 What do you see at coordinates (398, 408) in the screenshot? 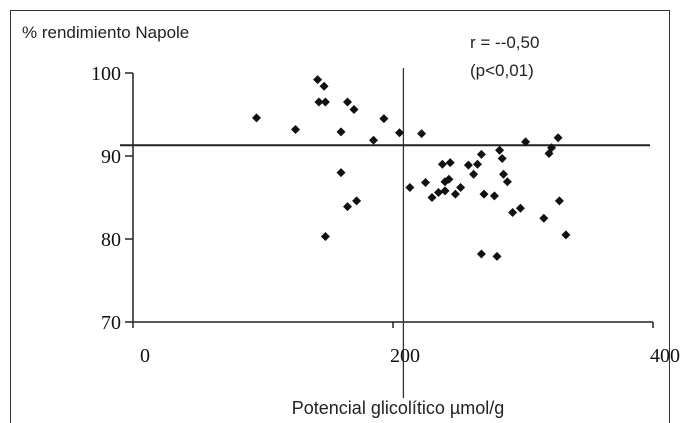
I see `x-axis-title: Potencial glicolítico µmol/g` at bounding box center [398, 408].